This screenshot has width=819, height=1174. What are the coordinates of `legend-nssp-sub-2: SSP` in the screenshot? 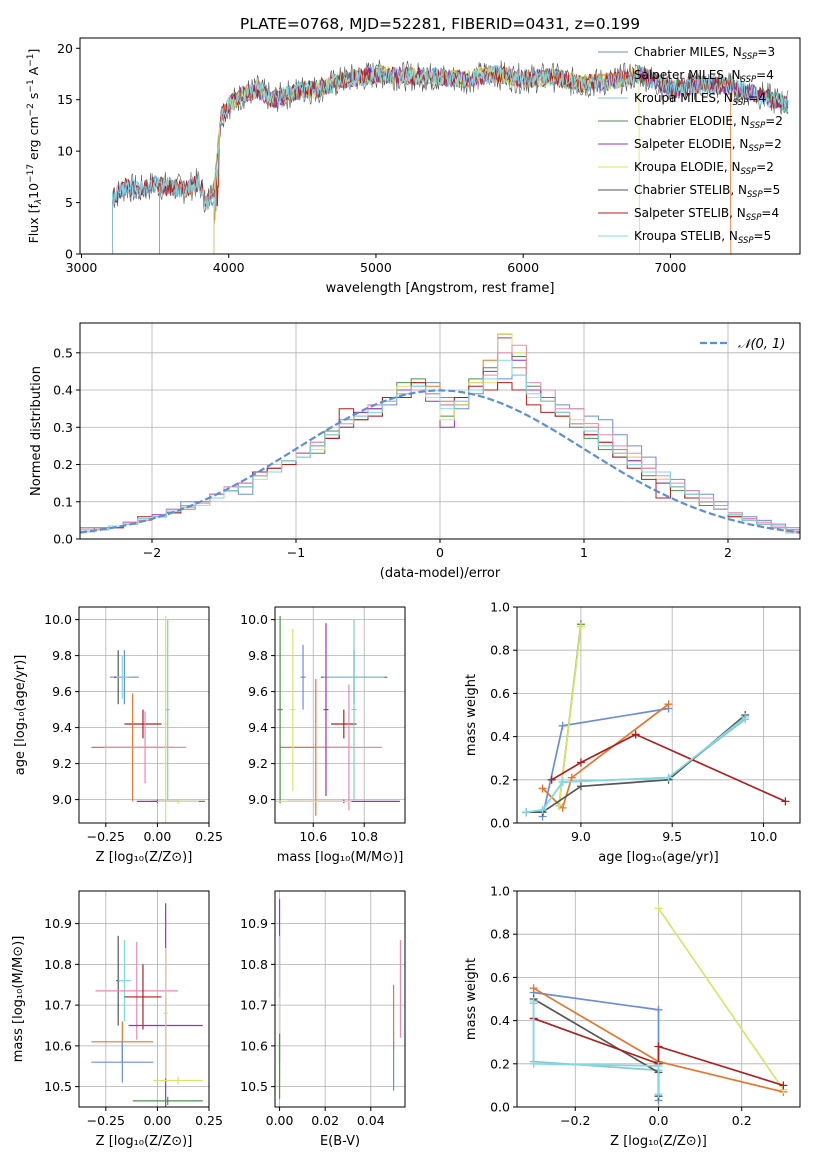 It's located at (741, 103).